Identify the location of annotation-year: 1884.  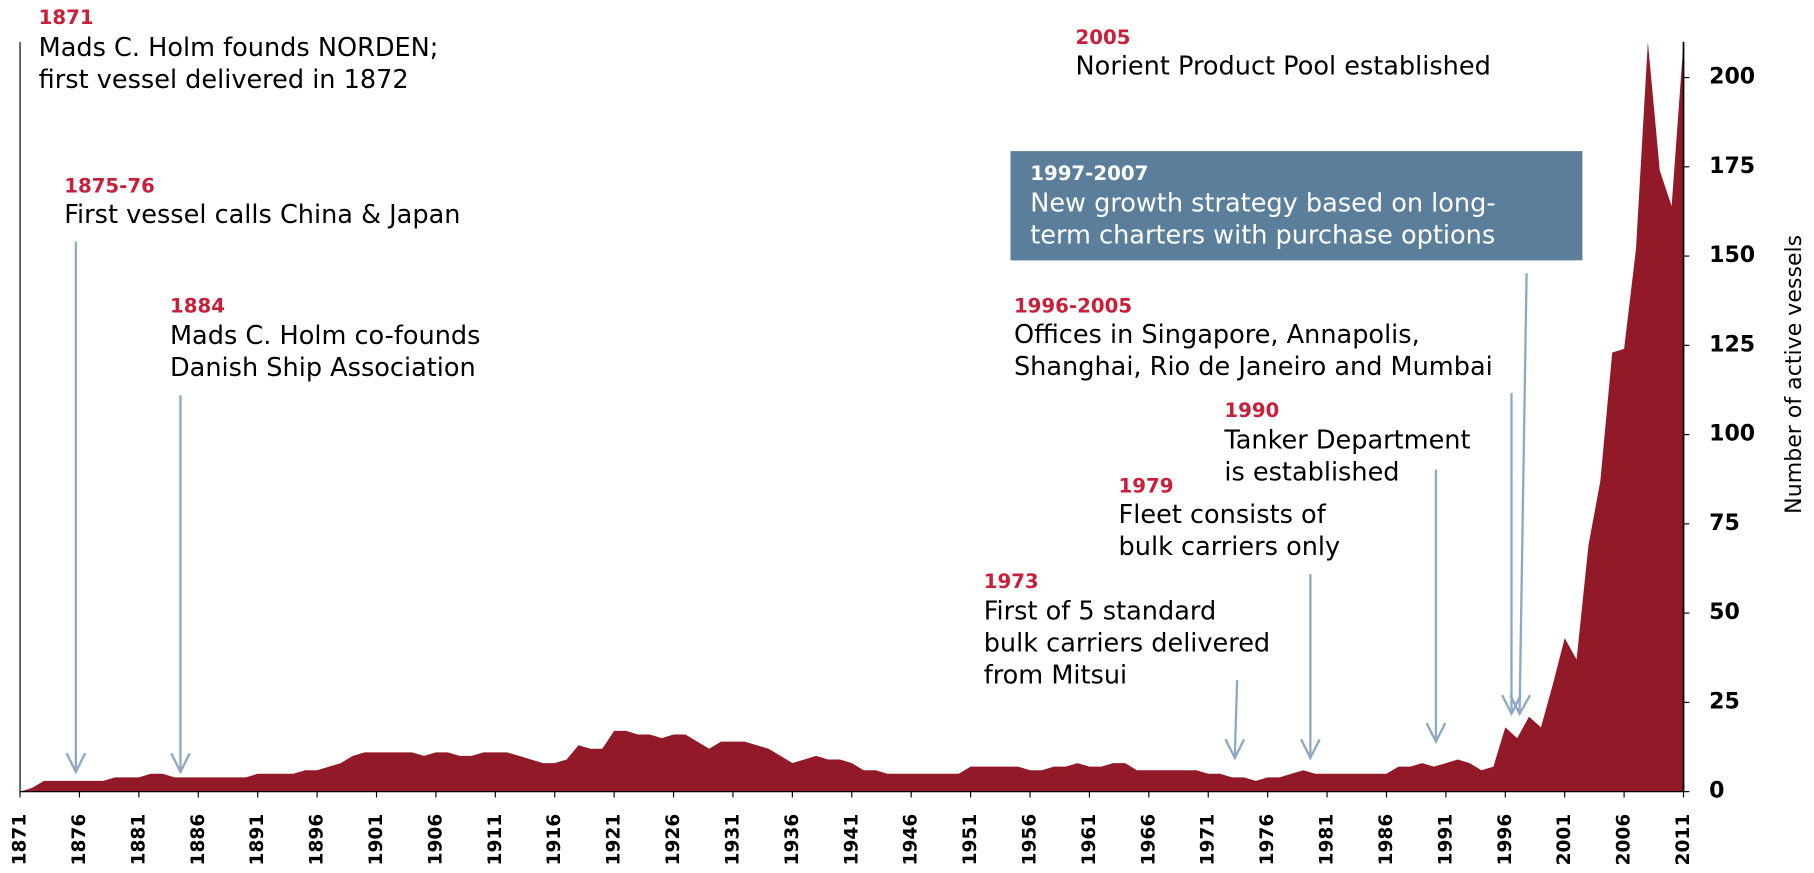
(197, 305).